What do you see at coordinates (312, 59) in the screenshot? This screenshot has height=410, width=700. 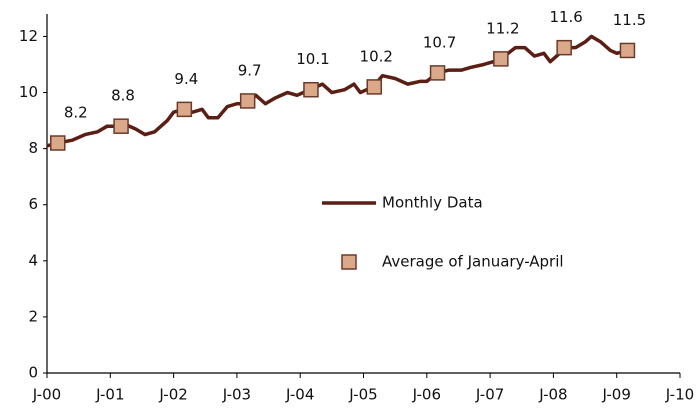 I see `data-label: 10.1` at bounding box center [312, 59].